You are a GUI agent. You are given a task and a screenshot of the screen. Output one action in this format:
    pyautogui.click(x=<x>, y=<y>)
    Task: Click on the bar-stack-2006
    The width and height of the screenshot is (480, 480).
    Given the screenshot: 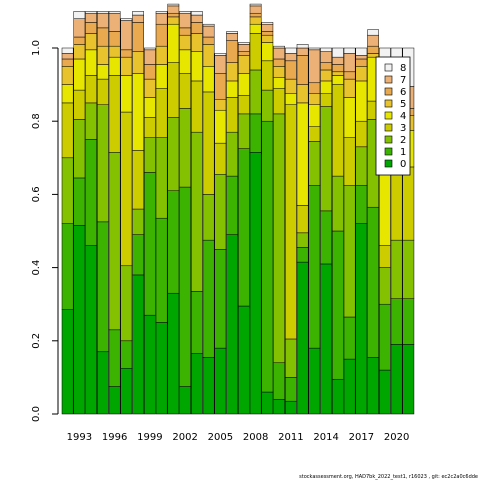 What is the action you would take?
    pyautogui.click(x=232, y=223)
    